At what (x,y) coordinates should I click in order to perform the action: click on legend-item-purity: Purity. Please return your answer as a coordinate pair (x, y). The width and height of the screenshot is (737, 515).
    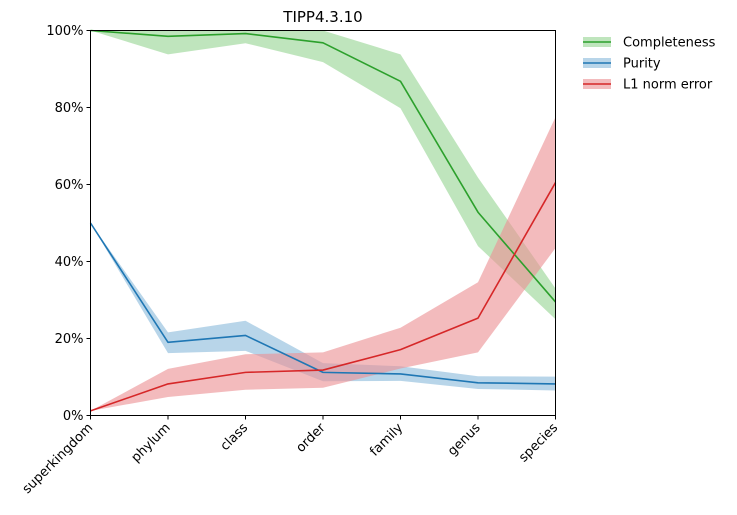
    Looking at the image, I should click on (622, 64).